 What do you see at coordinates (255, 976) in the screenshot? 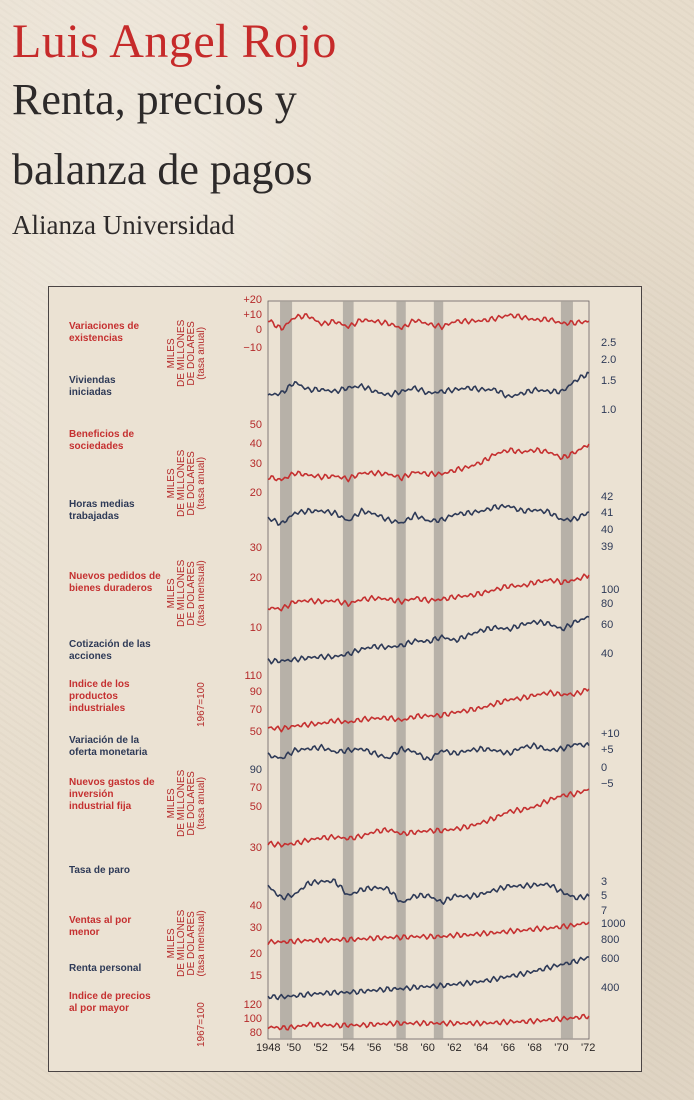
I see `left-axis-tick: 15` at bounding box center [255, 976].